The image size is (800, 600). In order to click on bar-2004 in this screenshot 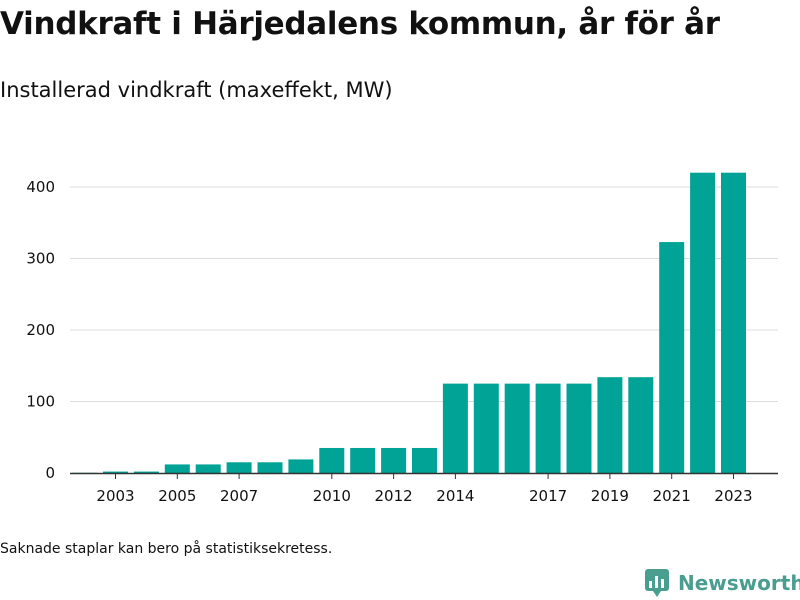, I will do `click(146, 472)`.